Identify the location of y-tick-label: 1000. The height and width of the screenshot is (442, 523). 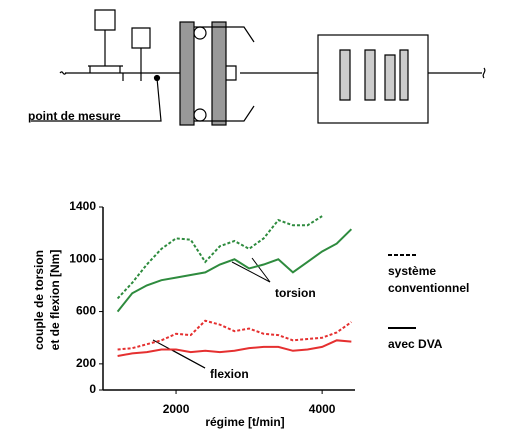
(82, 258).